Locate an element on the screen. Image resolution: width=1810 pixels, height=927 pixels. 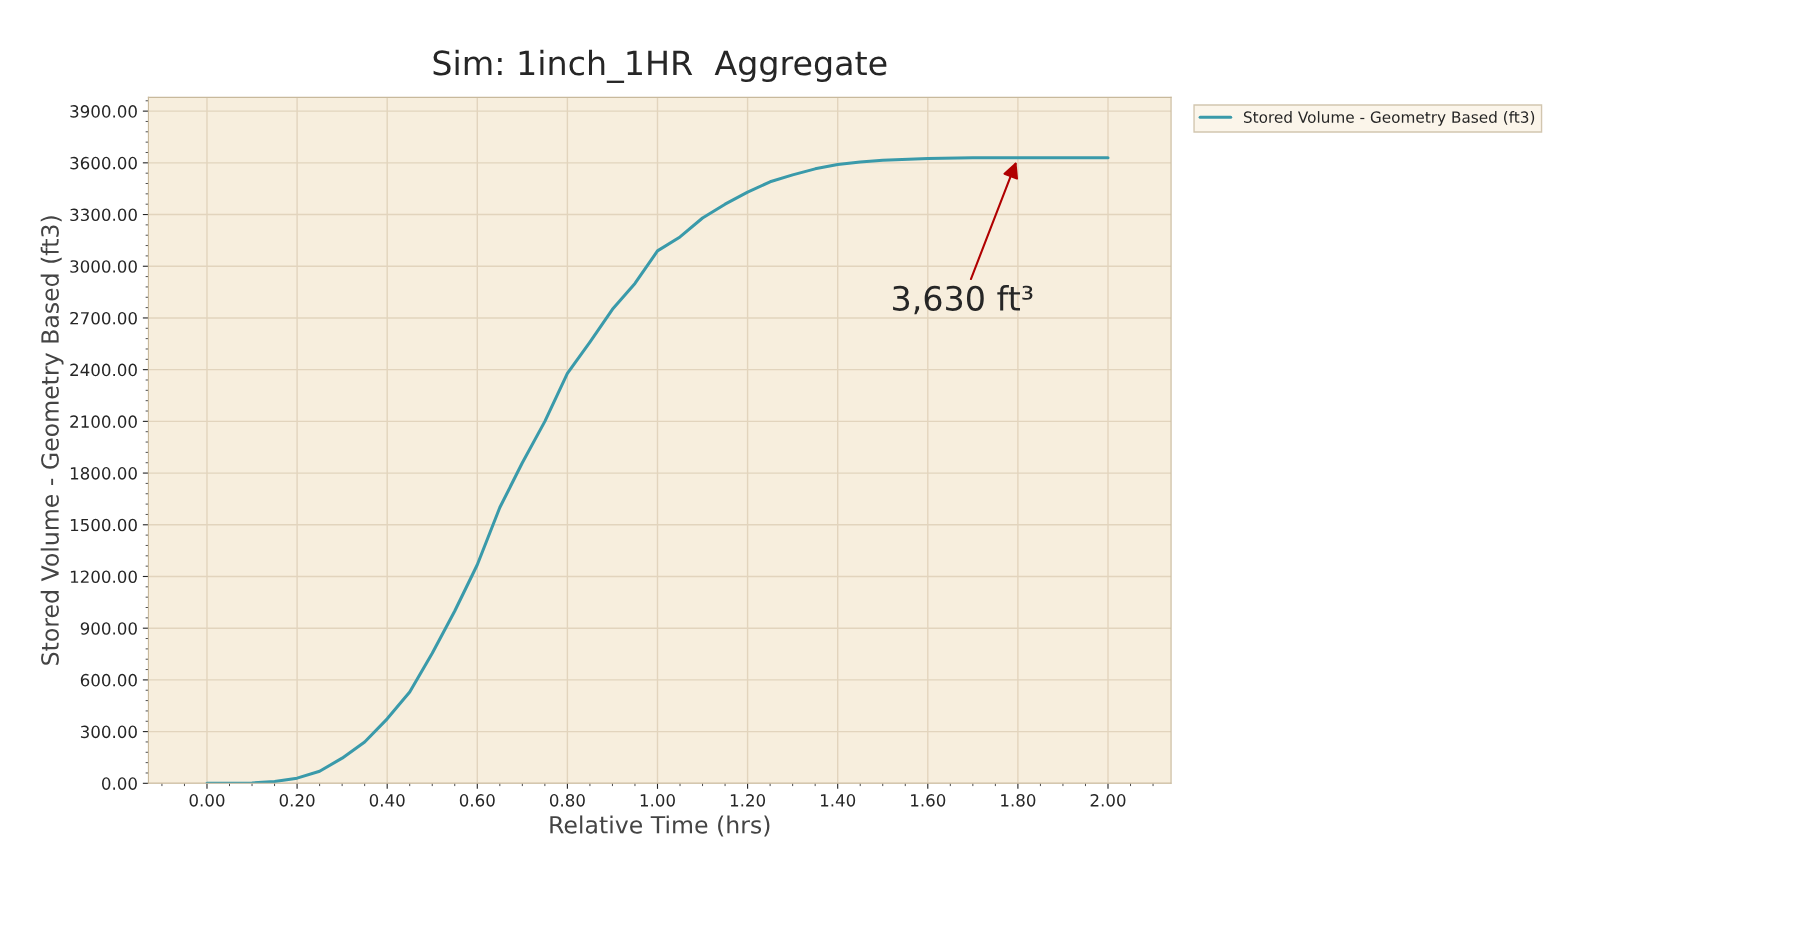
x-tick-label: 0.60 is located at coordinates (477, 800).